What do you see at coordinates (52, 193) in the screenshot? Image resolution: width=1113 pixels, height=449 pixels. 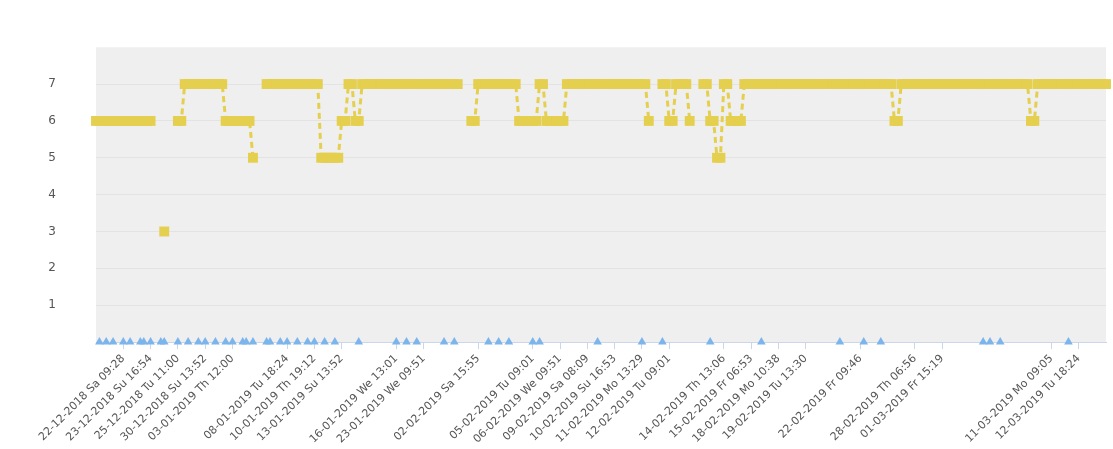 I see `y-tick-label: 4` at bounding box center [52, 193].